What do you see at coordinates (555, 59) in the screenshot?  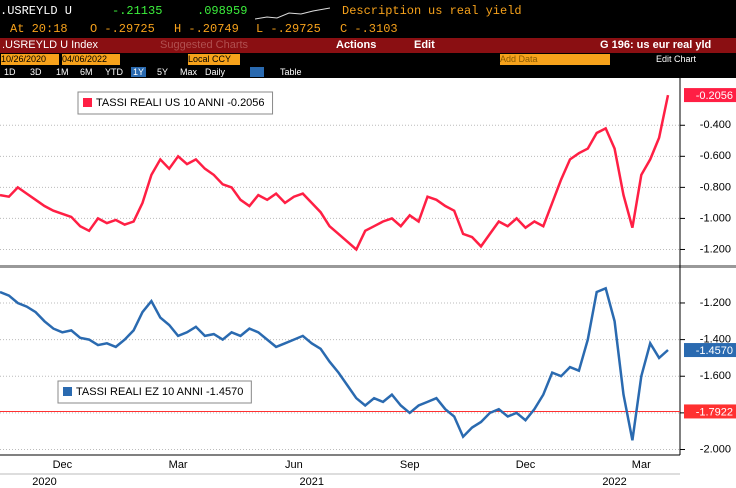 I see `add-data: Add Data` at bounding box center [555, 59].